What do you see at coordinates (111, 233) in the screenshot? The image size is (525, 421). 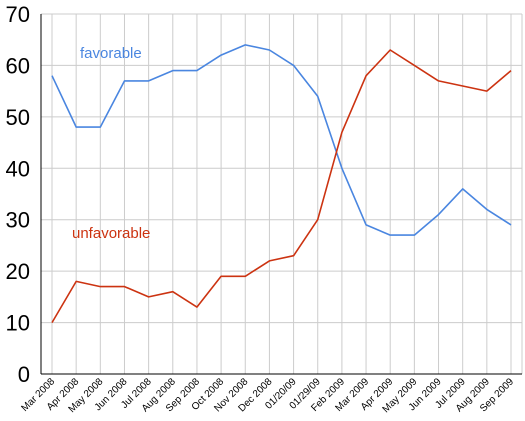 I see `series-label-unfavorable: unfavorable` at bounding box center [111, 233].